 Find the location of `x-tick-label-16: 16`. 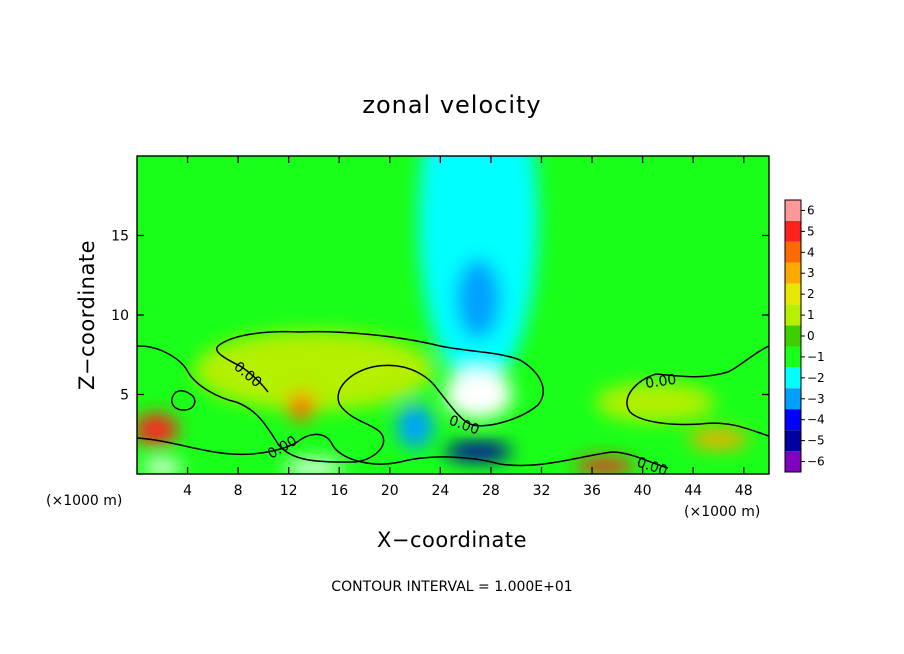

x-tick-label-16: 16 is located at coordinates (339, 491).